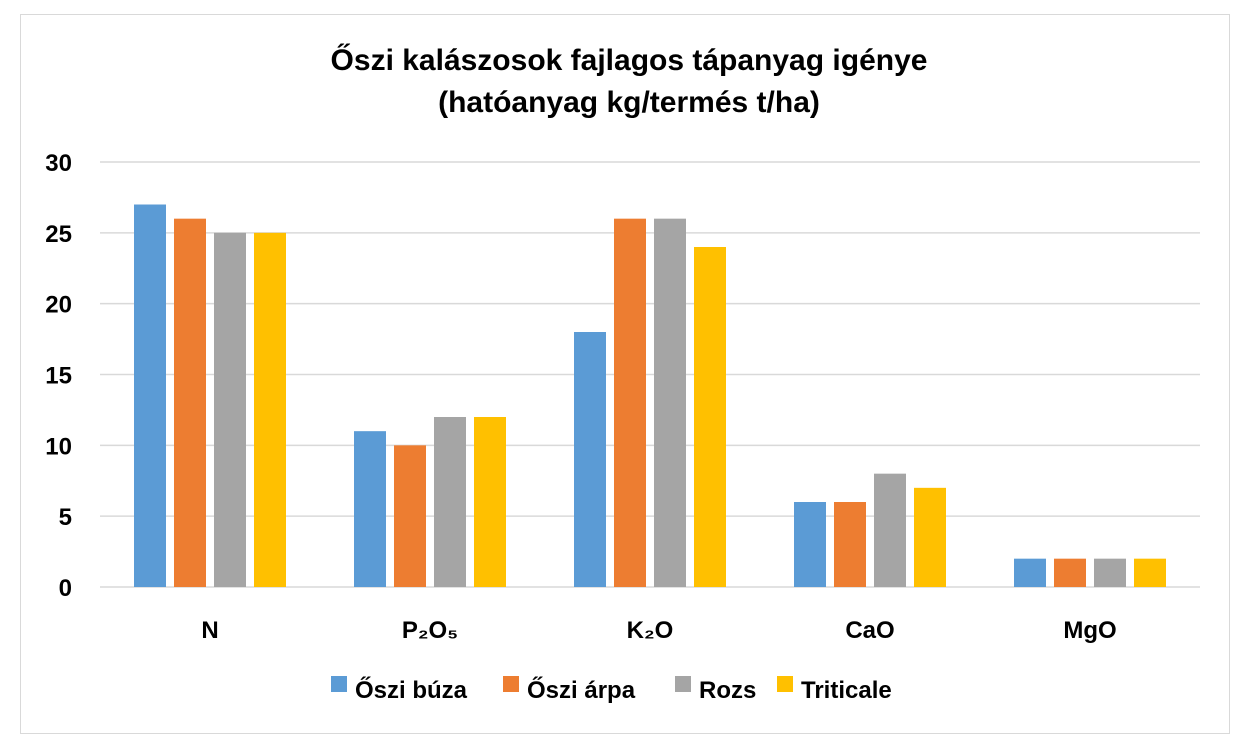  I want to click on y-tick-label: 20, so click(58, 305).